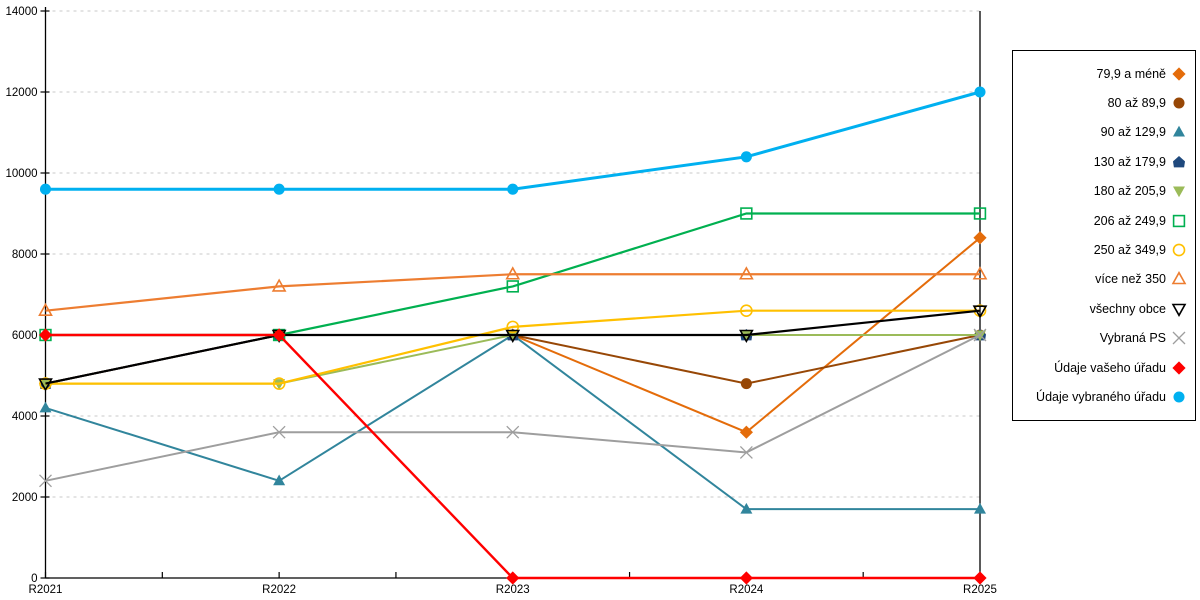 The height and width of the screenshot is (600, 1200). Describe the element at coordinates (25, 498) in the screenshot. I see `y-tick-label: 2000` at that location.